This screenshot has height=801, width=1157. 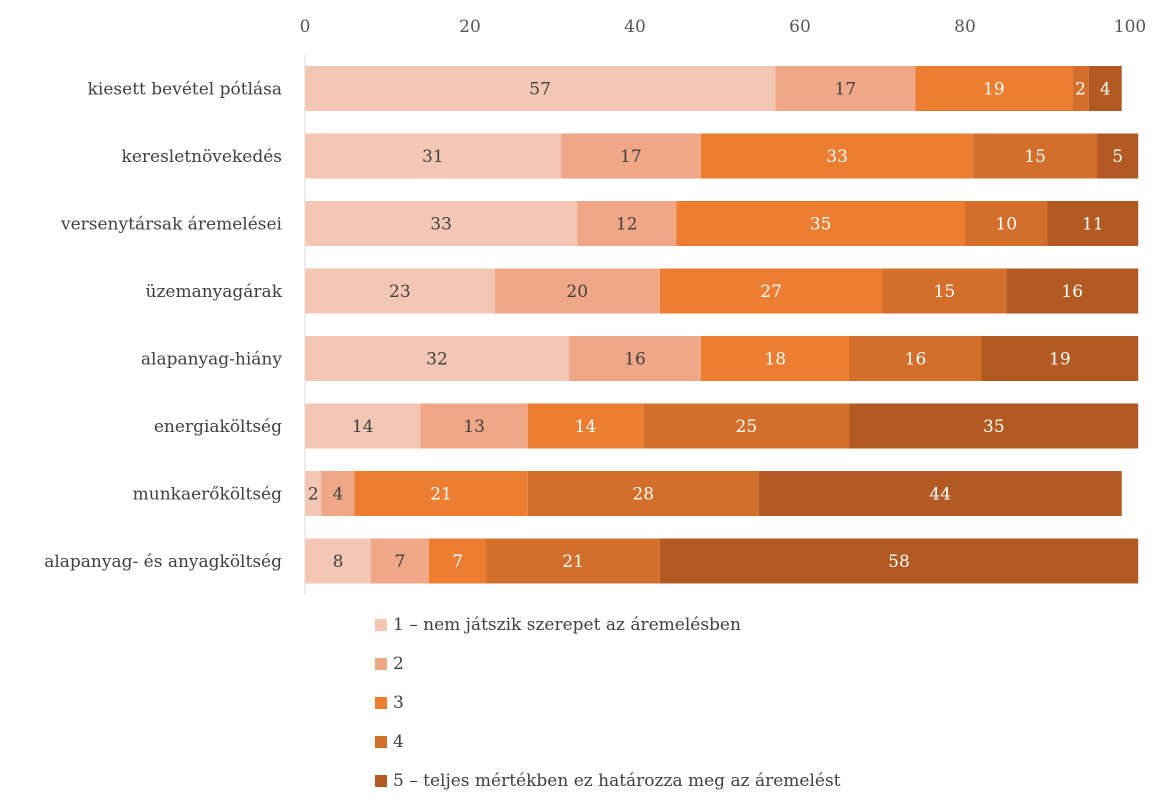 I want to click on data-label: 5, so click(x=1117, y=157).